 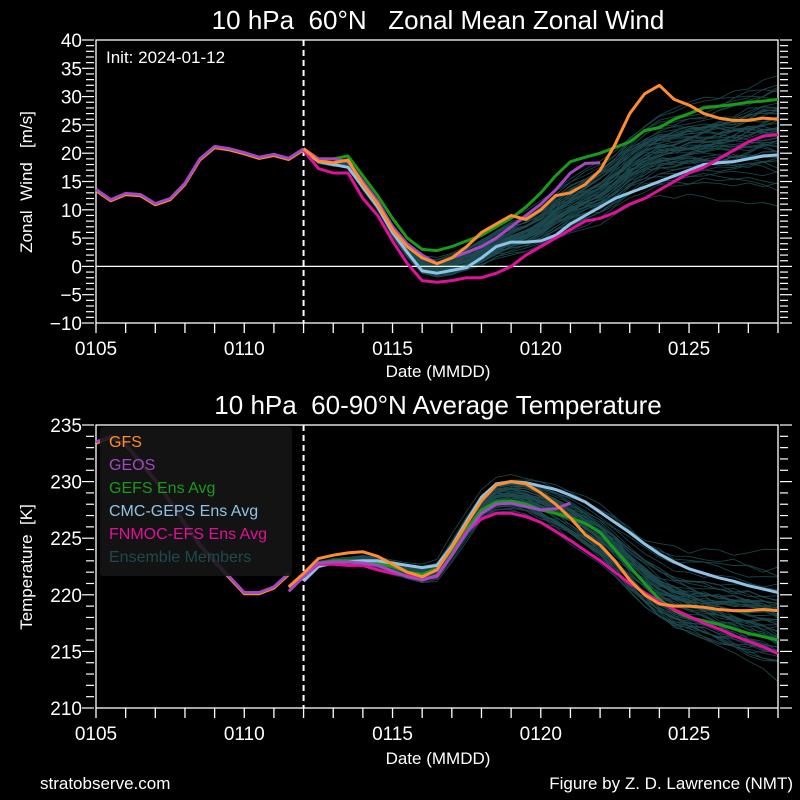 What do you see at coordinates (71, 98) in the screenshot?
I see `y-tick-label: 30` at bounding box center [71, 98].